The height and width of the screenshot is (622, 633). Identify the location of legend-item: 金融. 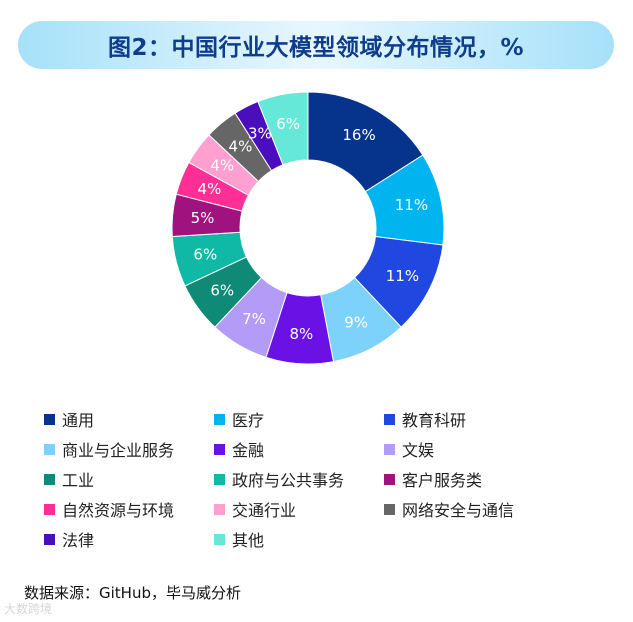
(299, 449).